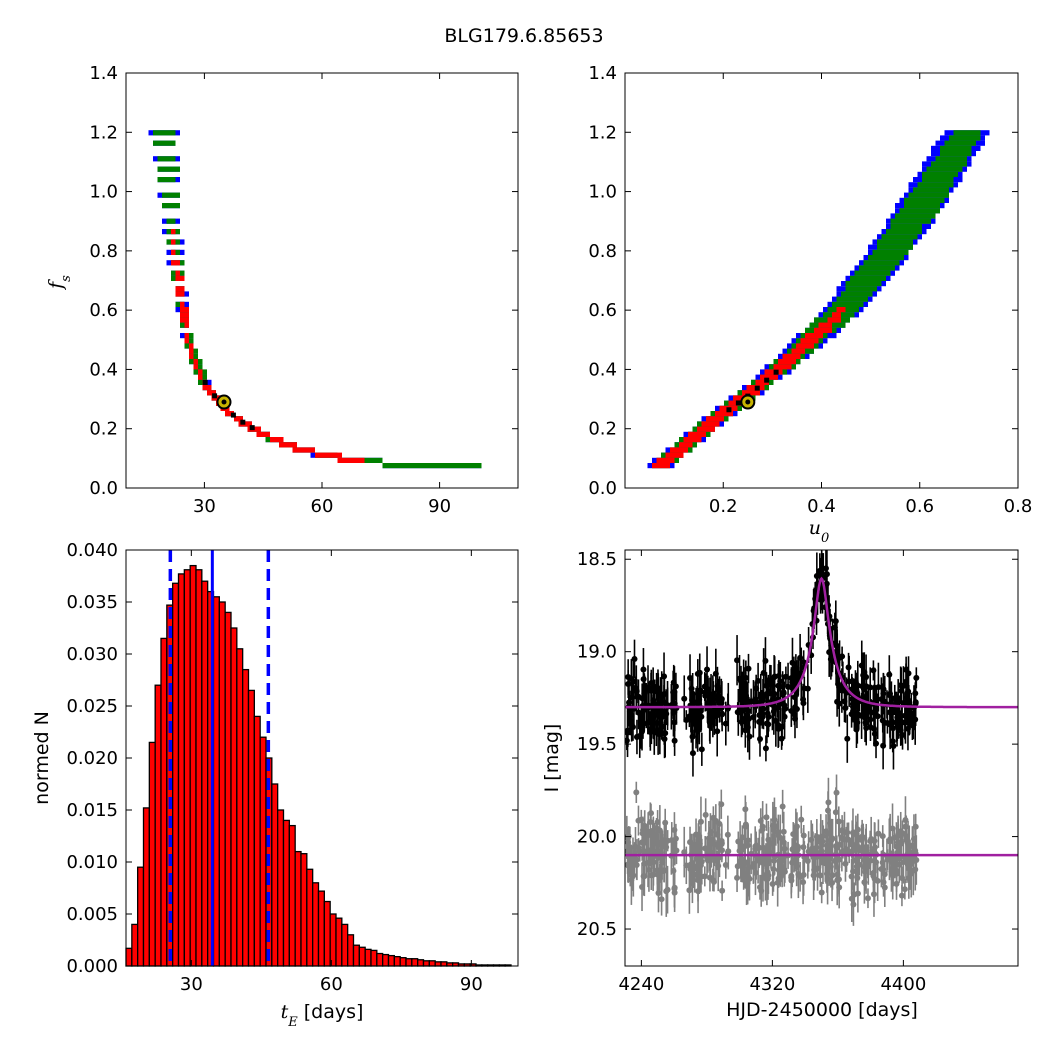 The image size is (1050, 1050). I want to click on y-axis-label-sub: s, so click(66, 278).